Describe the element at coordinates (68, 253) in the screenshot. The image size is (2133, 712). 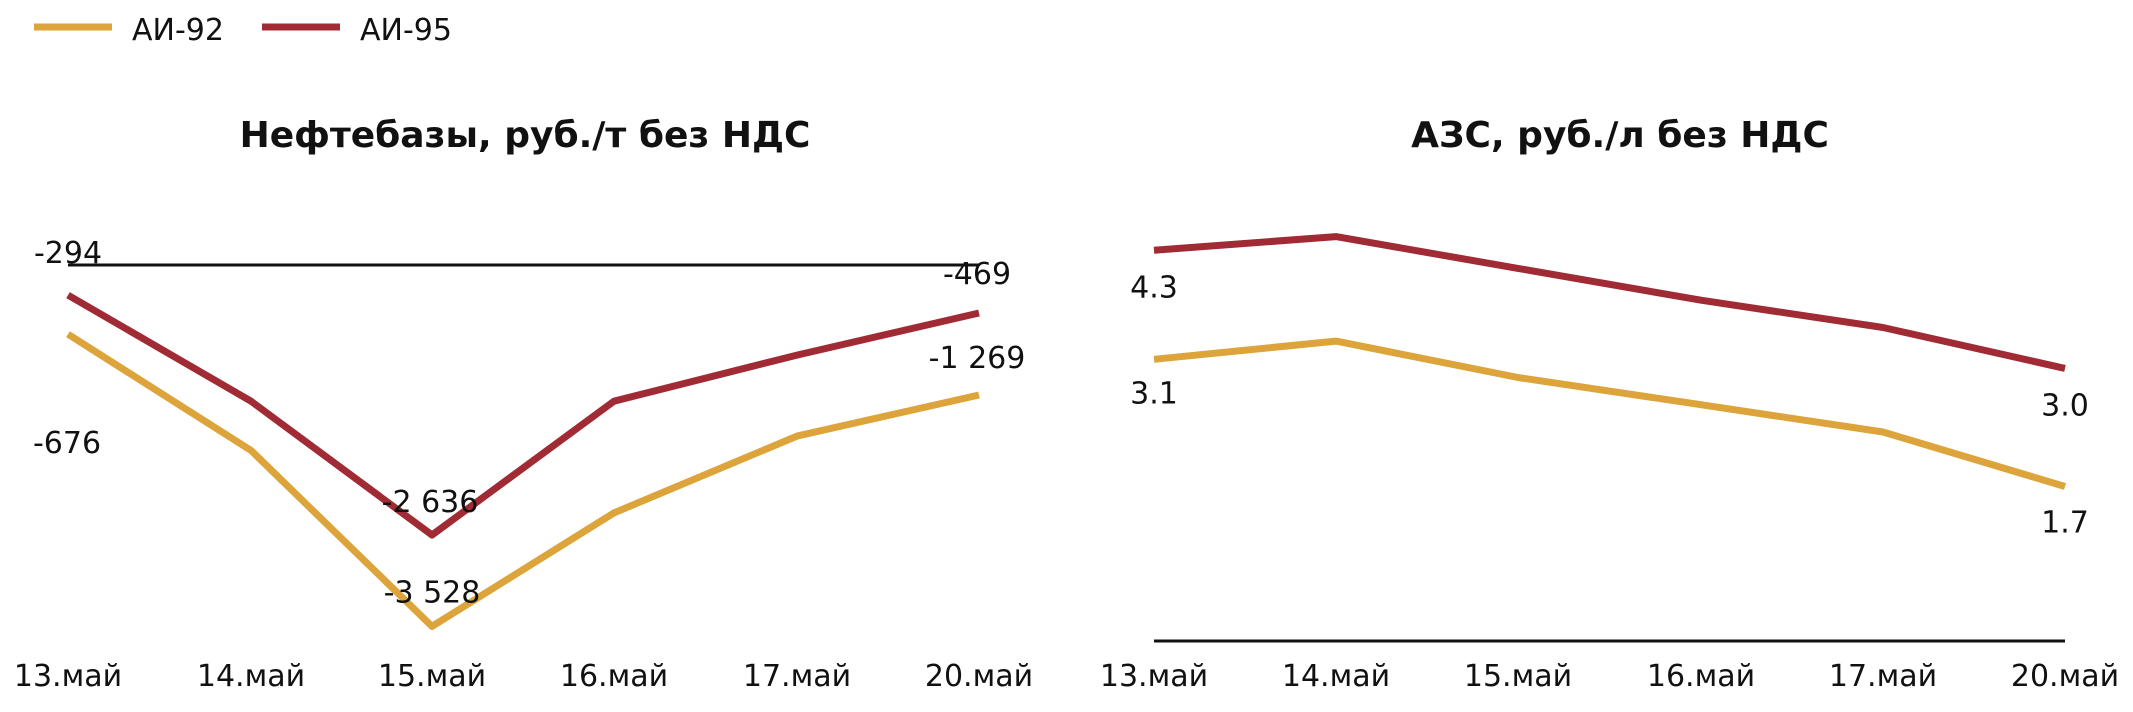
I see `data-label: -294` at that location.